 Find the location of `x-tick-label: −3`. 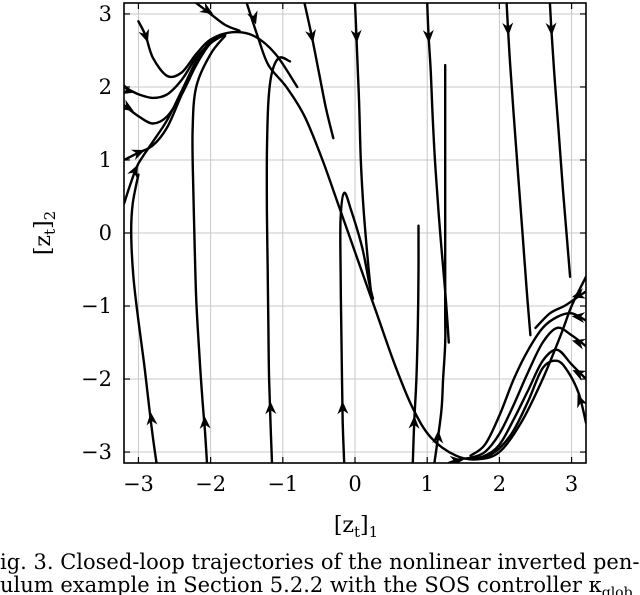

x-tick-label: −3 is located at coordinates (138, 484).